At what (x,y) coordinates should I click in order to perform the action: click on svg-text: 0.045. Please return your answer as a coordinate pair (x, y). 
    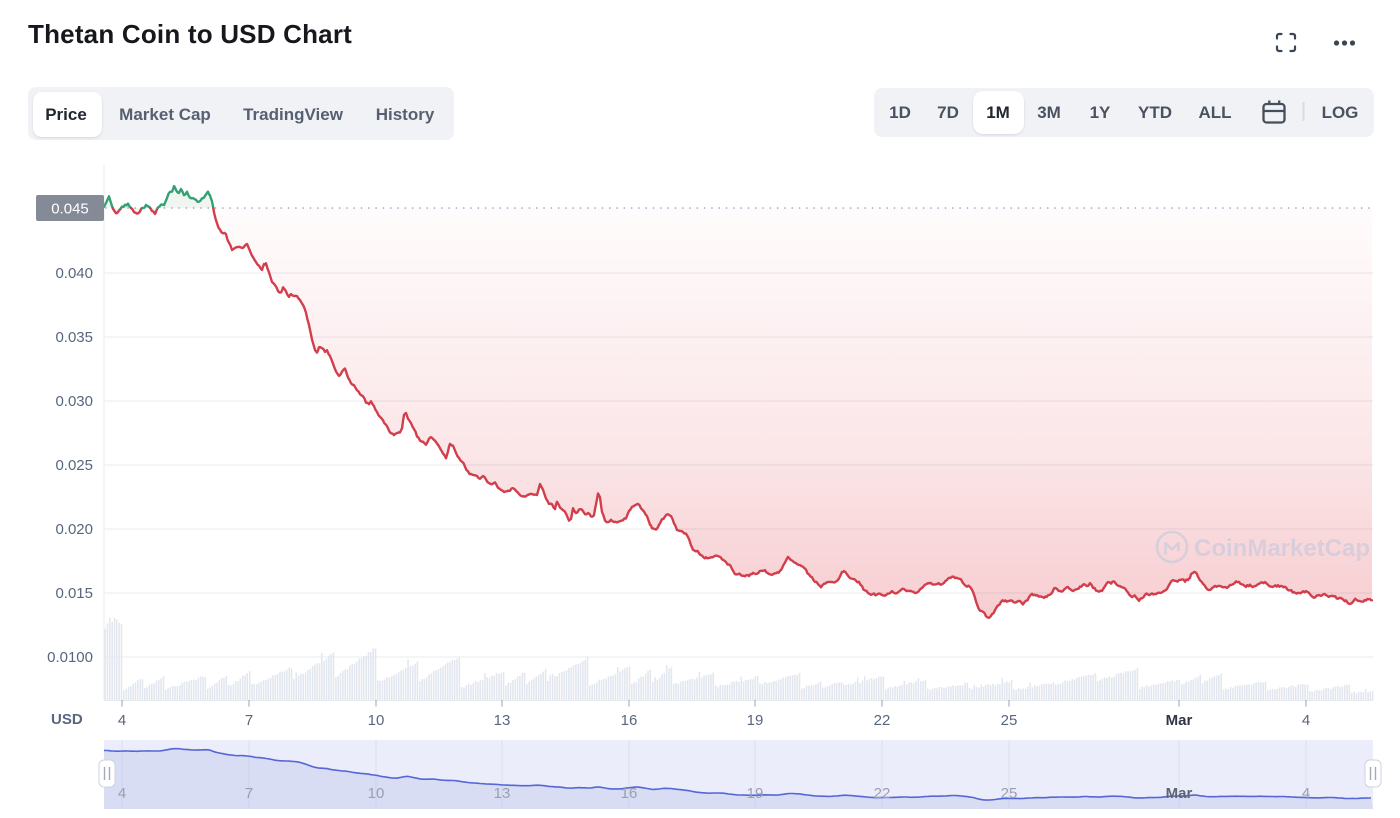
    Looking at the image, I should click on (70, 209).